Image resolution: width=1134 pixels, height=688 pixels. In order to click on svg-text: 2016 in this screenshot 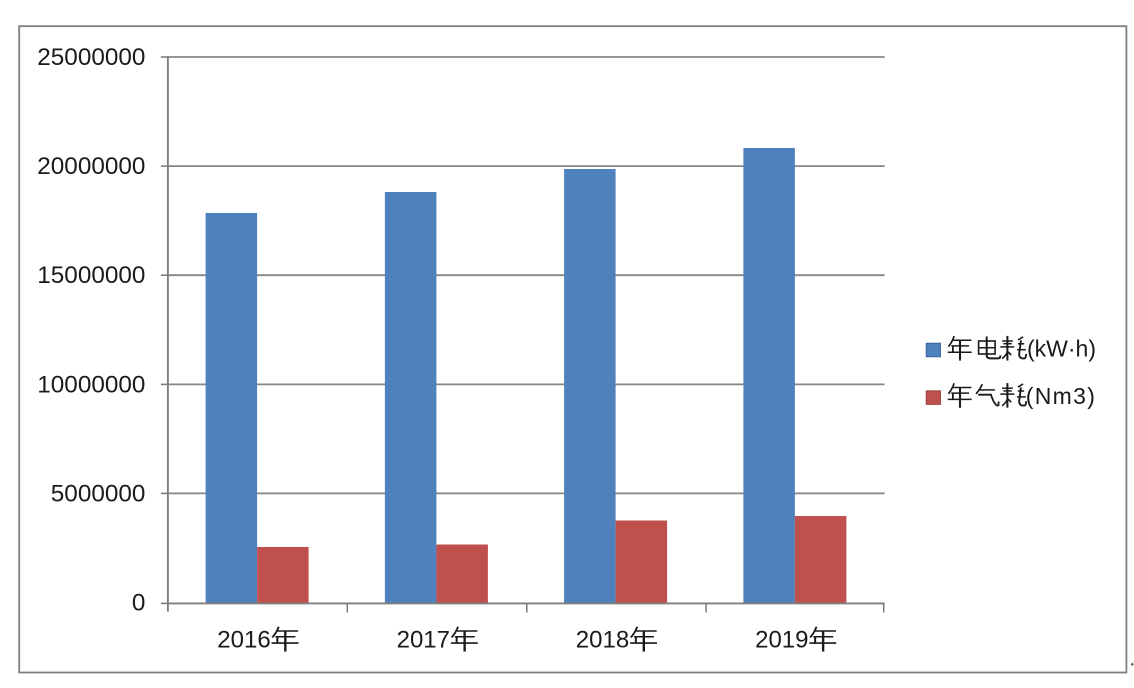, I will do `click(243, 640)`.